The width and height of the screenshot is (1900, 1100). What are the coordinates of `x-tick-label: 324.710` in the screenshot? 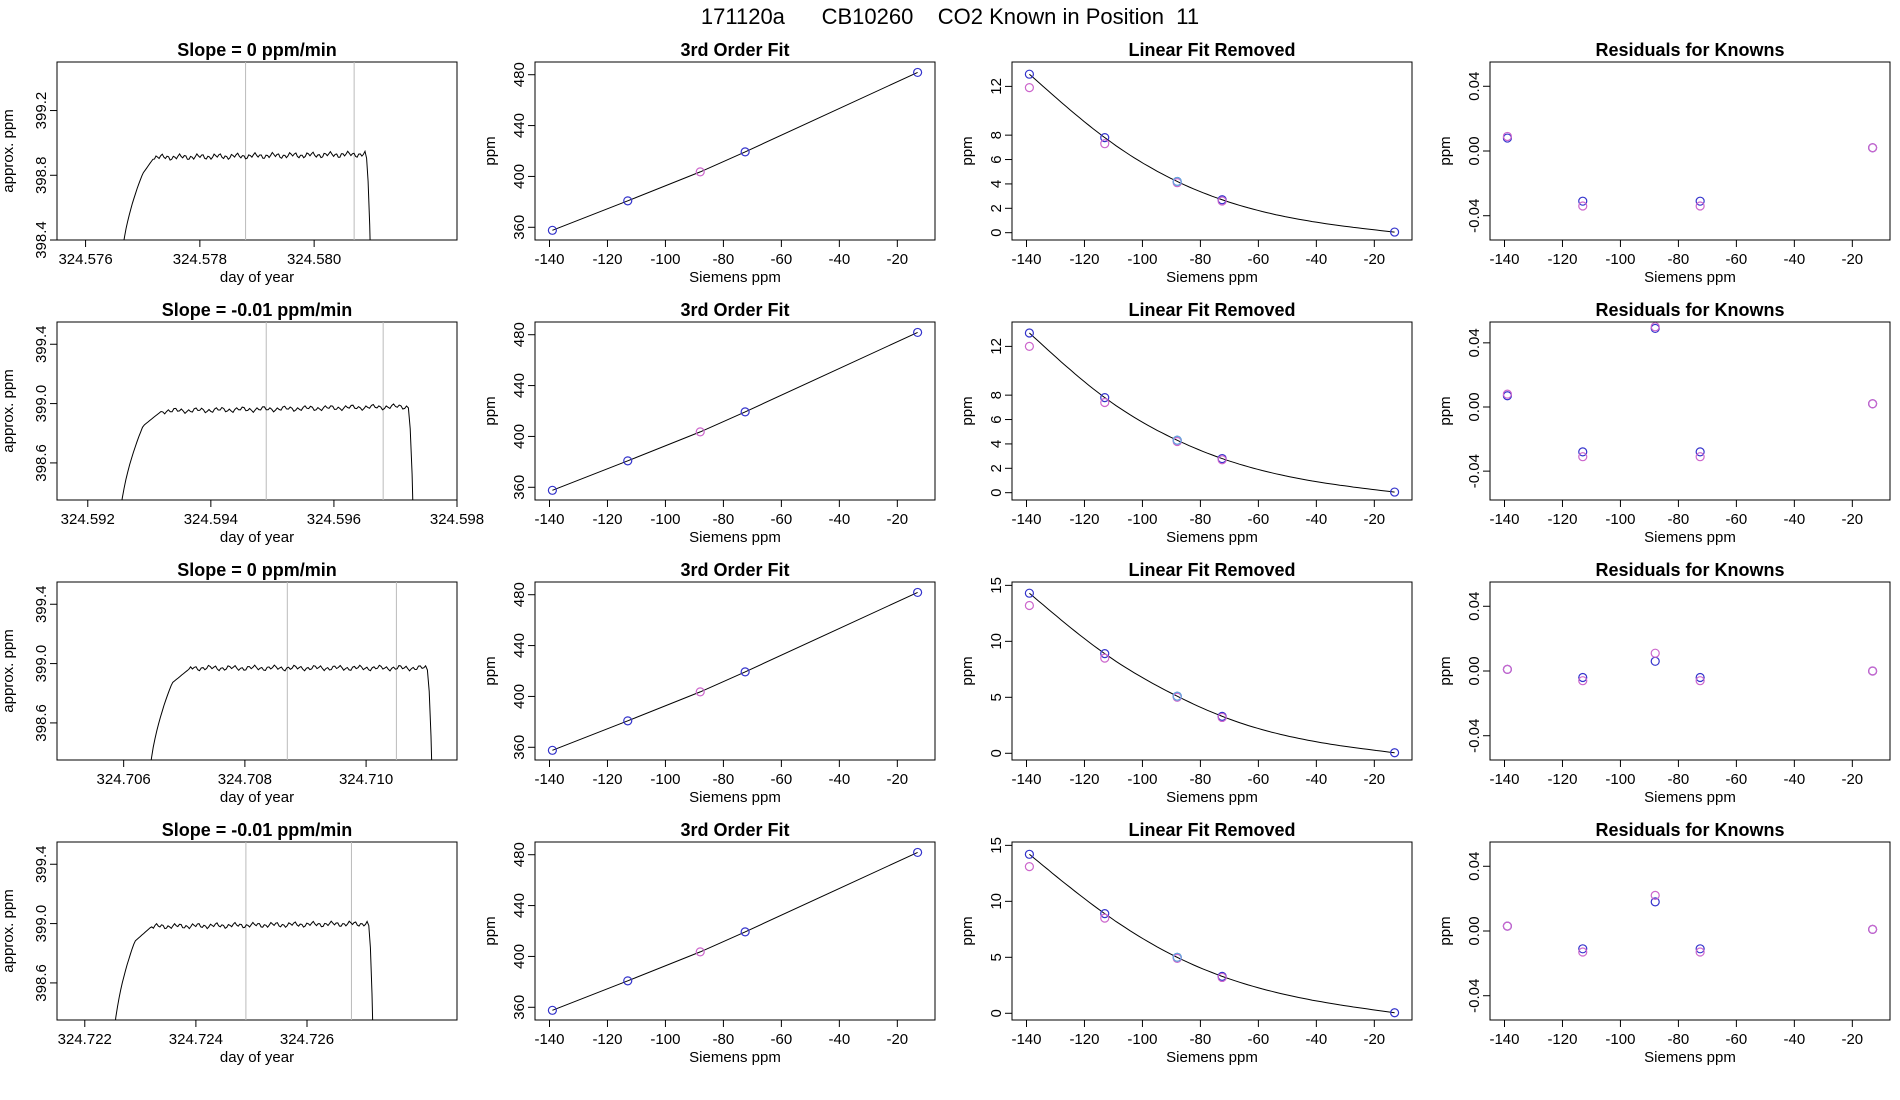 It's located at (366, 779).